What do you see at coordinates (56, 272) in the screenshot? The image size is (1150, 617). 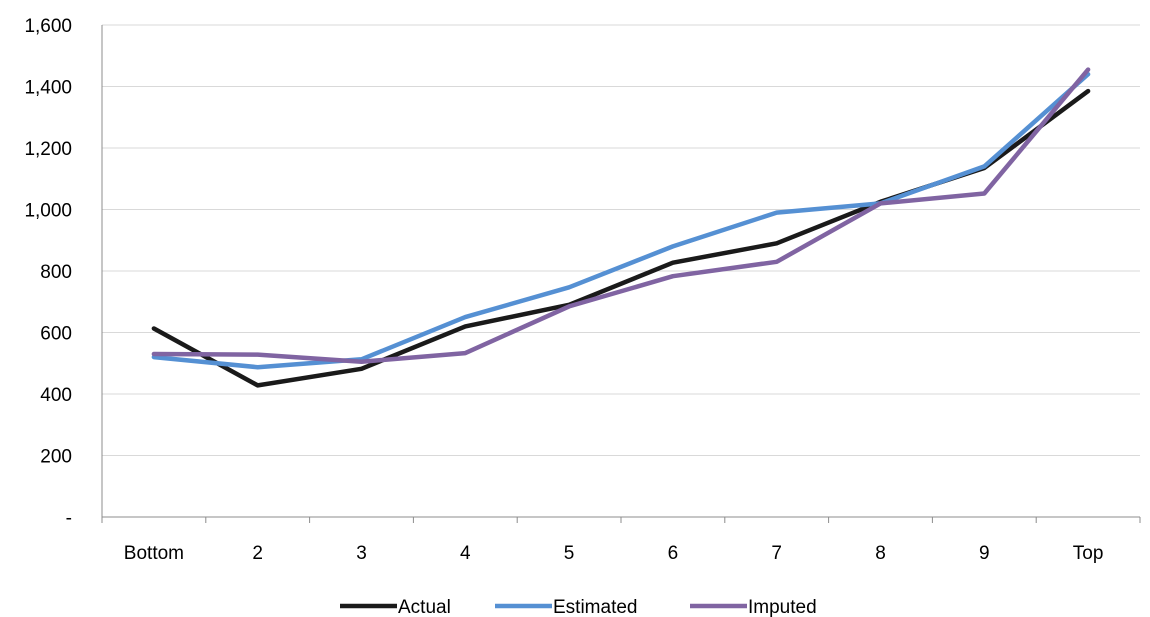 I see `y-tick-label: 800` at bounding box center [56, 272].